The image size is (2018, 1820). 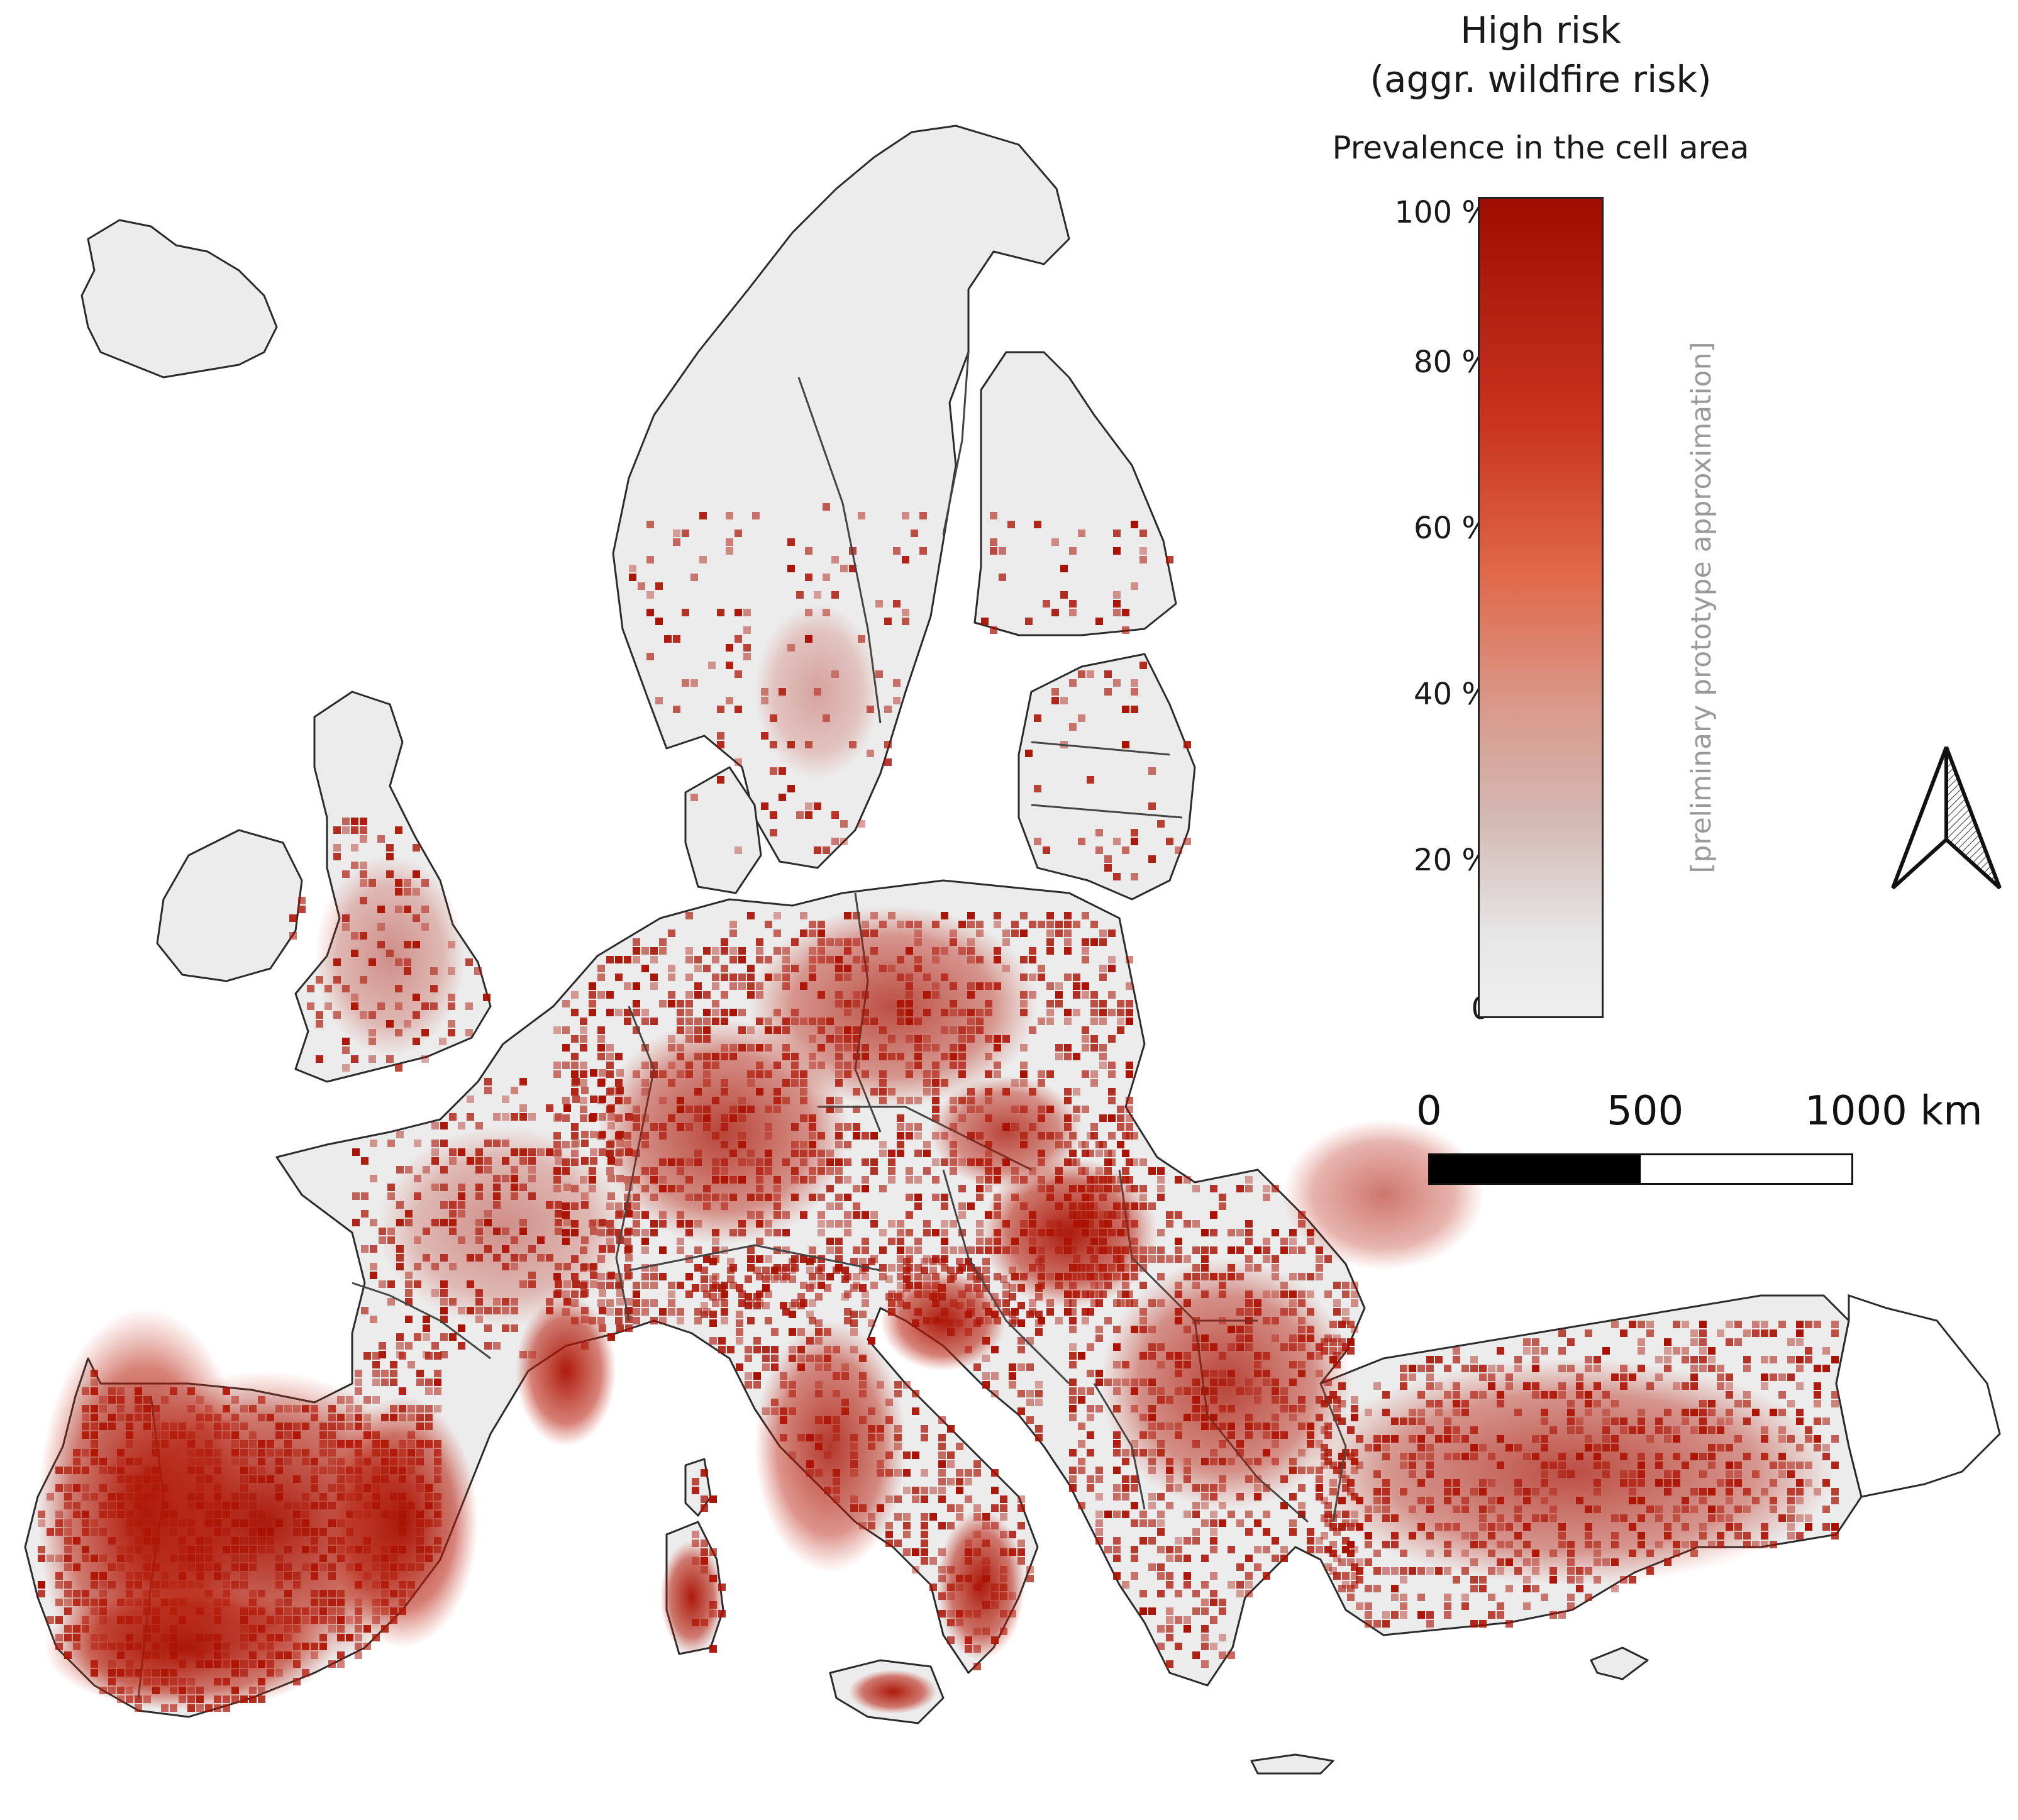 I want to click on denmark-landmass, so click(x=723, y=830).